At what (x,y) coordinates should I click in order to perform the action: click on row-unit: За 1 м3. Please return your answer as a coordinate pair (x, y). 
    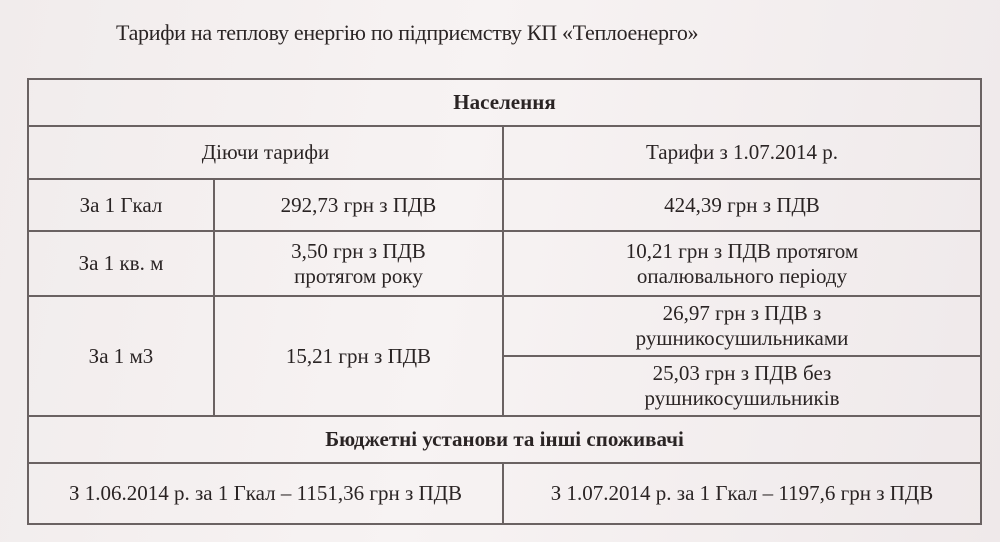
    Looking at the image, I should click on (121, 356).